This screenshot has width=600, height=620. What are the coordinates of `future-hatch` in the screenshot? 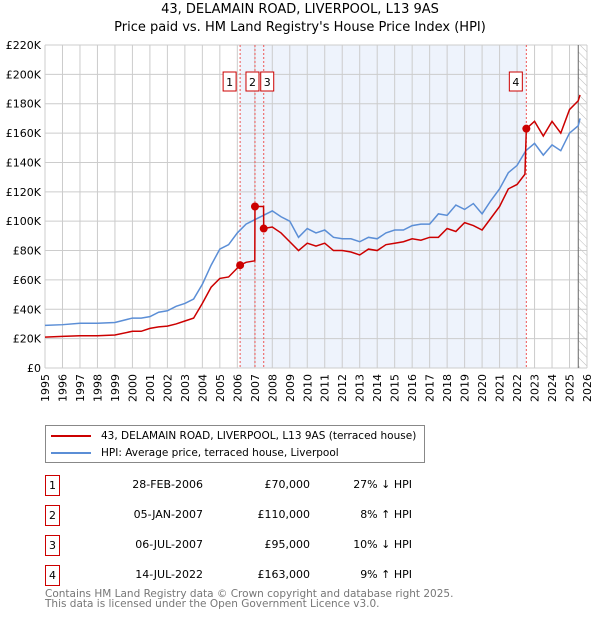 It's located at (582, 206).